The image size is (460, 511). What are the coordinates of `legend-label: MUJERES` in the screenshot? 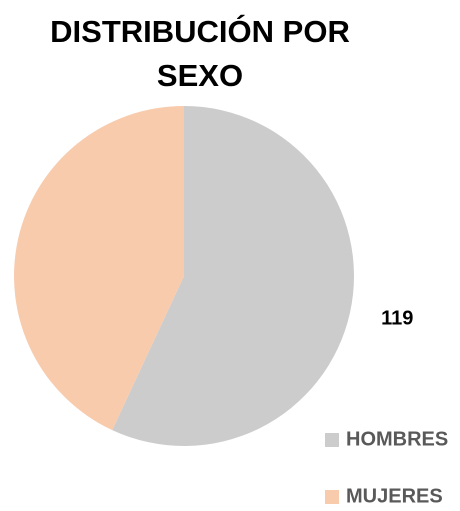 It's located at (394, 496).